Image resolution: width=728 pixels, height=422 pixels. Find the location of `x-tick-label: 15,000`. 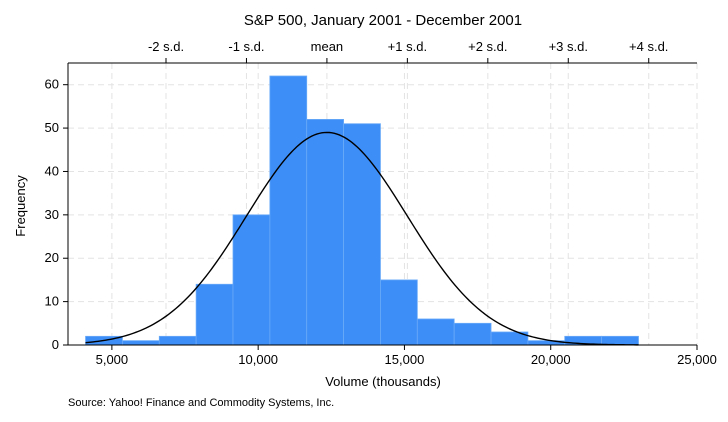

x-tick-label: 15,000 is located at coordinates (405, 359).